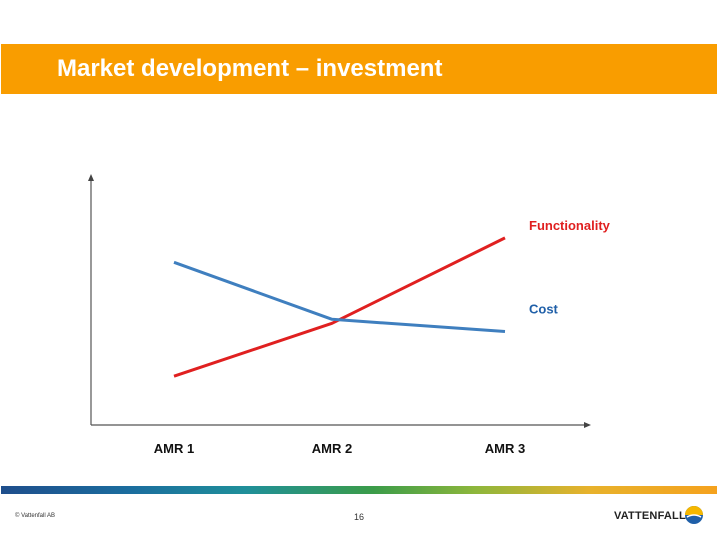  I want to click on footer-gradient-bar, so click(359, 490).